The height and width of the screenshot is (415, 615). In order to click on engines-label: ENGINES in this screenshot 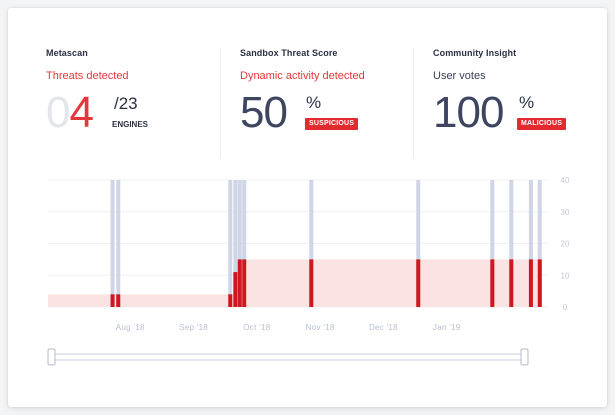, I will do `click(130, 124)`.